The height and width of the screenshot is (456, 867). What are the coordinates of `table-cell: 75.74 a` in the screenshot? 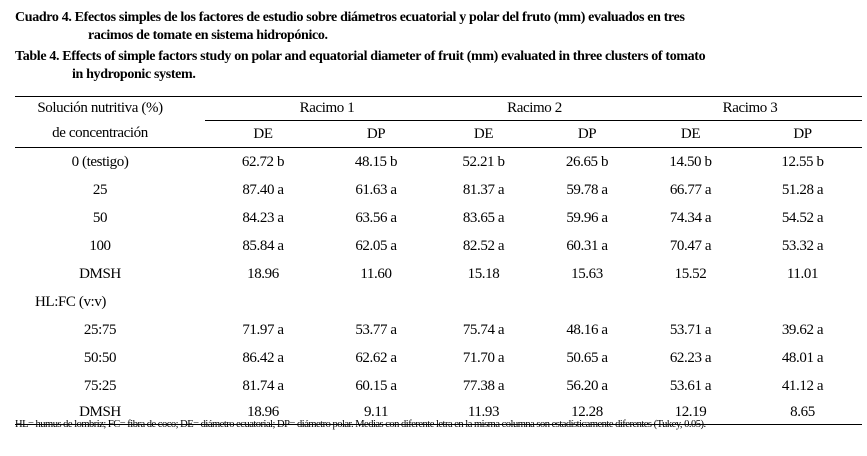 It's located at (483, 329).